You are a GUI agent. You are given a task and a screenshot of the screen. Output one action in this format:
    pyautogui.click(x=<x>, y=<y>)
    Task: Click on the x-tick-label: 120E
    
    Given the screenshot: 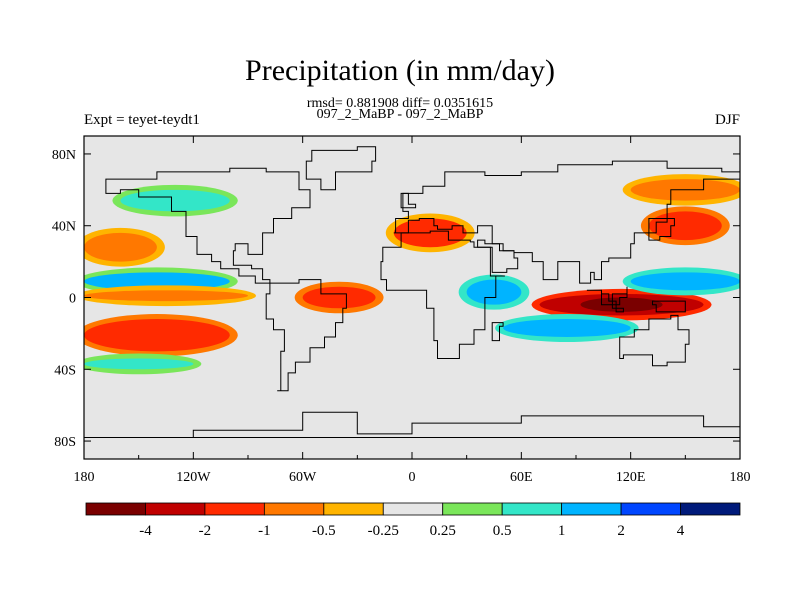 What is the action you would take?
    pyautogui.click(x=631, y=477)
    